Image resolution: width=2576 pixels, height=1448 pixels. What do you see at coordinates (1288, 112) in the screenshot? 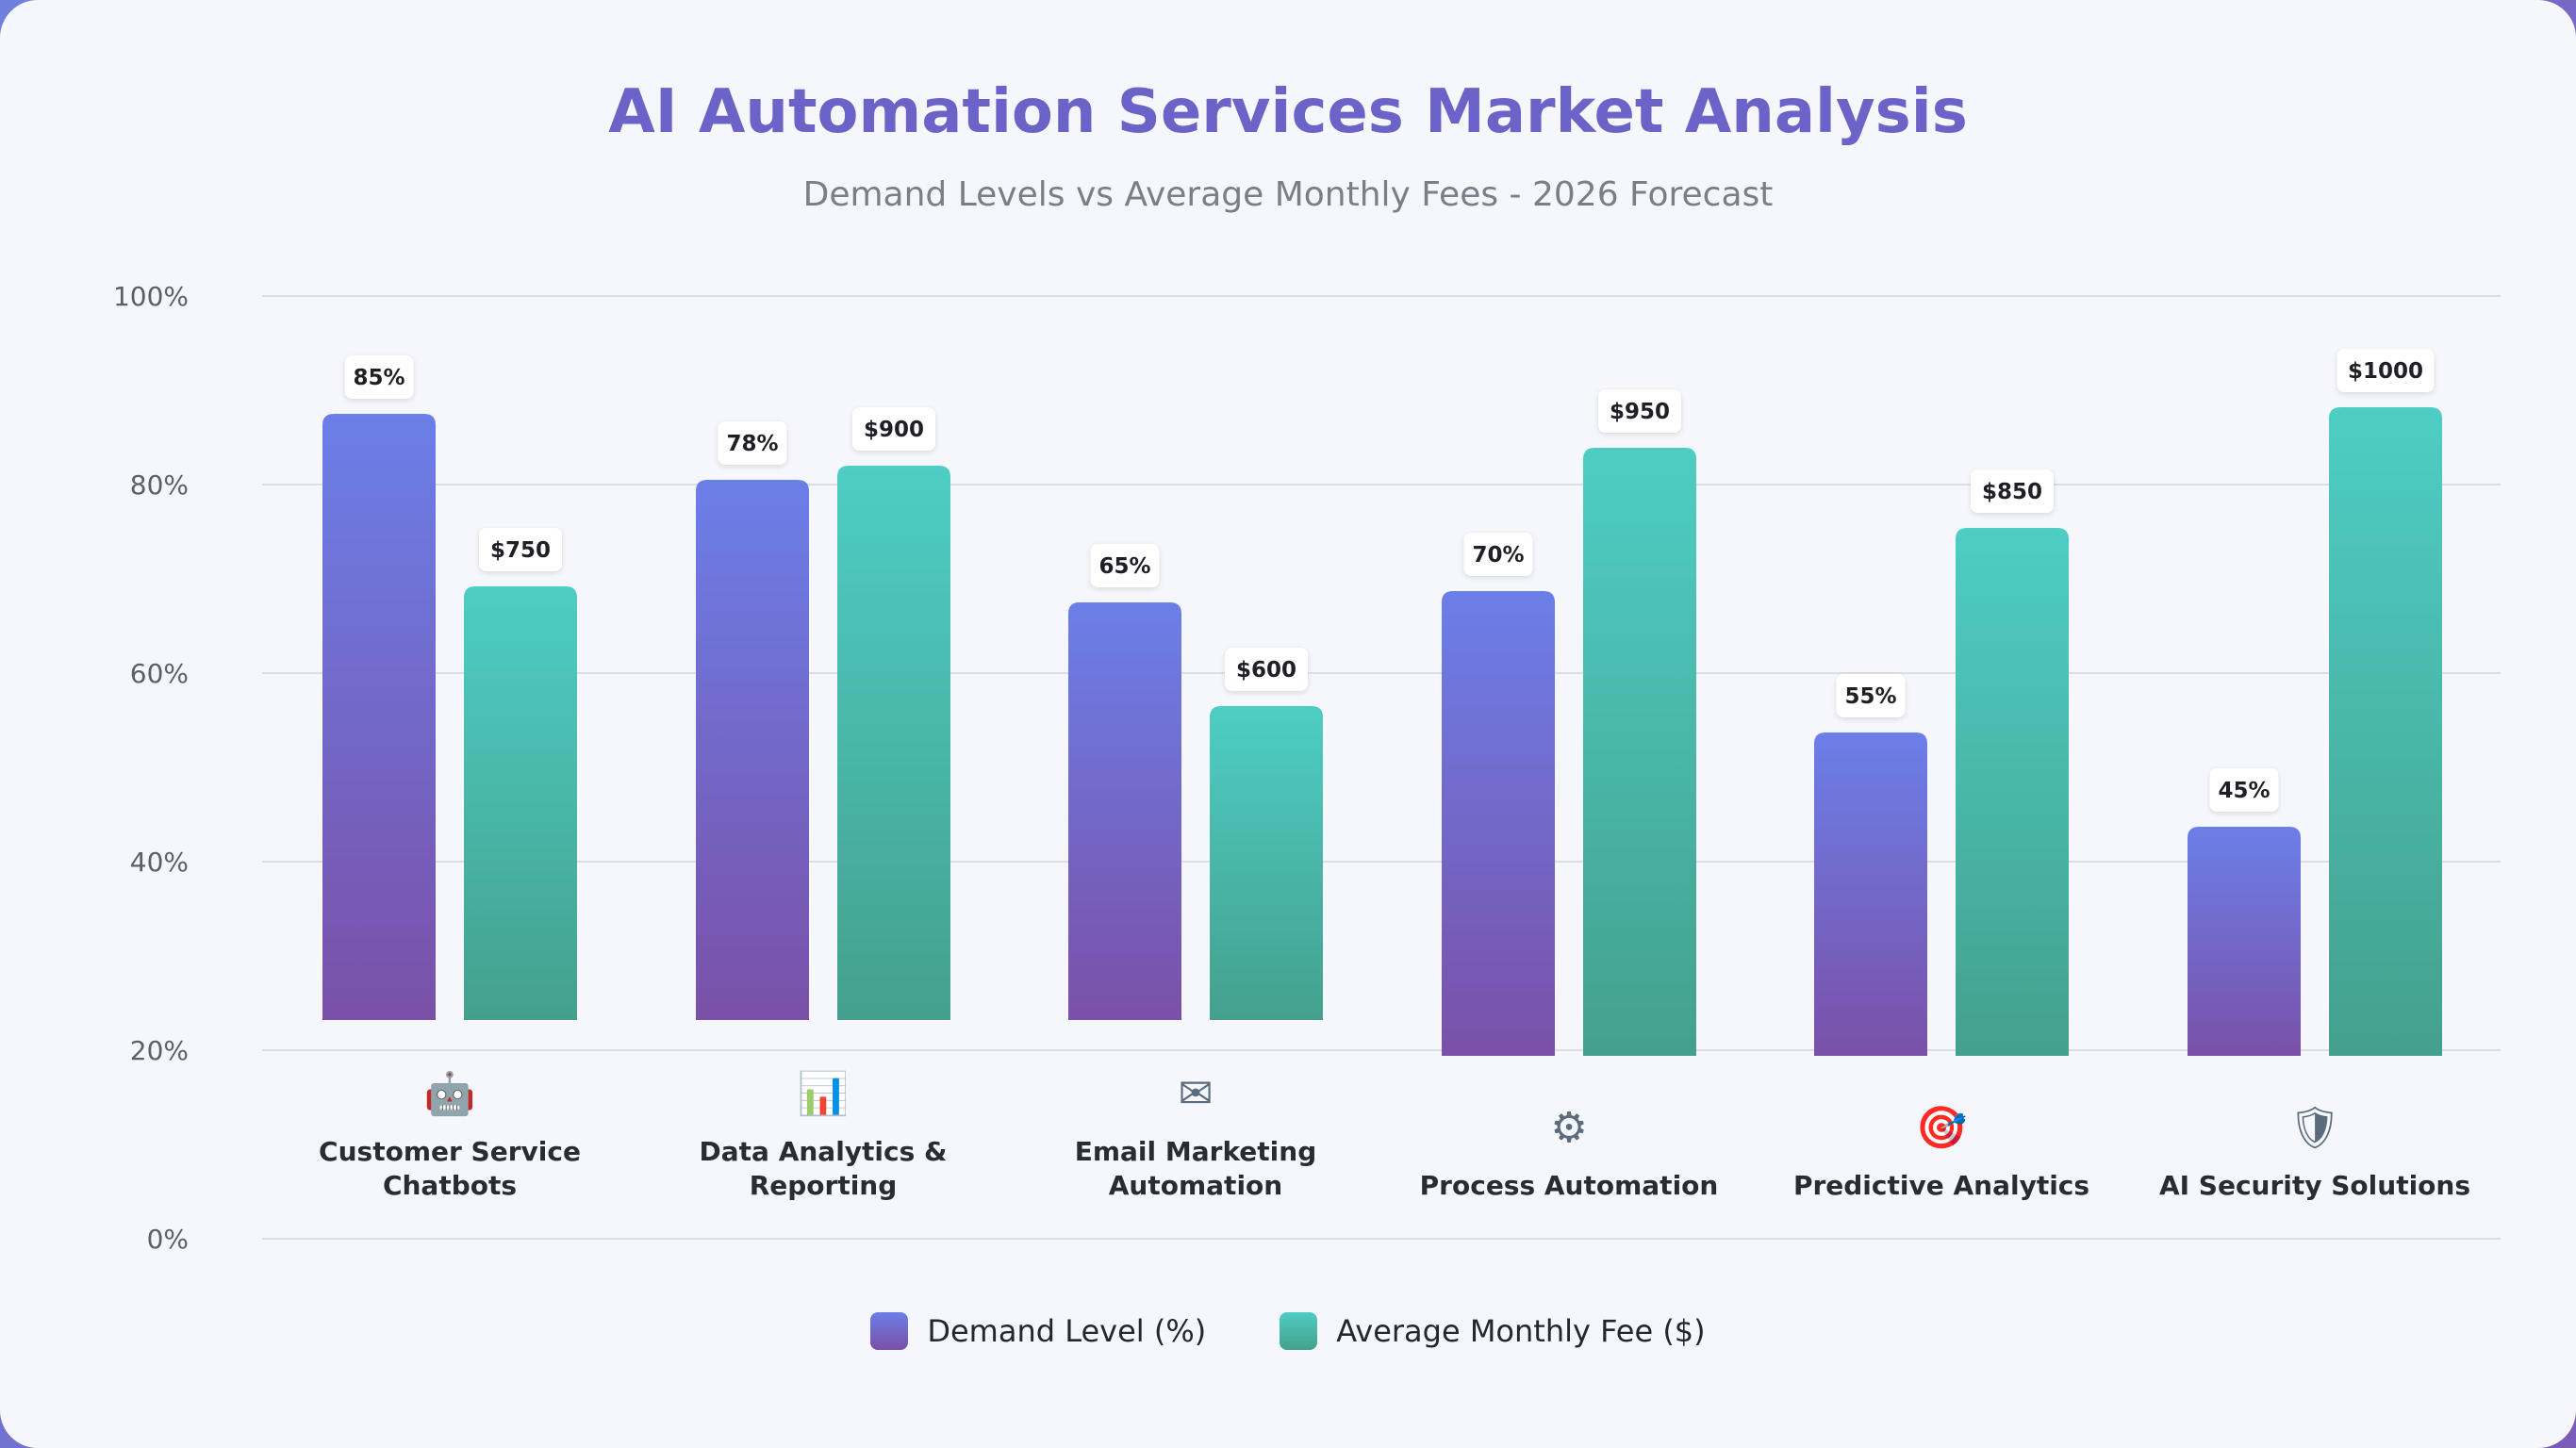
I see `chart-title: AI Automation Services Market Analysis` at bounding box center [1288, 112].